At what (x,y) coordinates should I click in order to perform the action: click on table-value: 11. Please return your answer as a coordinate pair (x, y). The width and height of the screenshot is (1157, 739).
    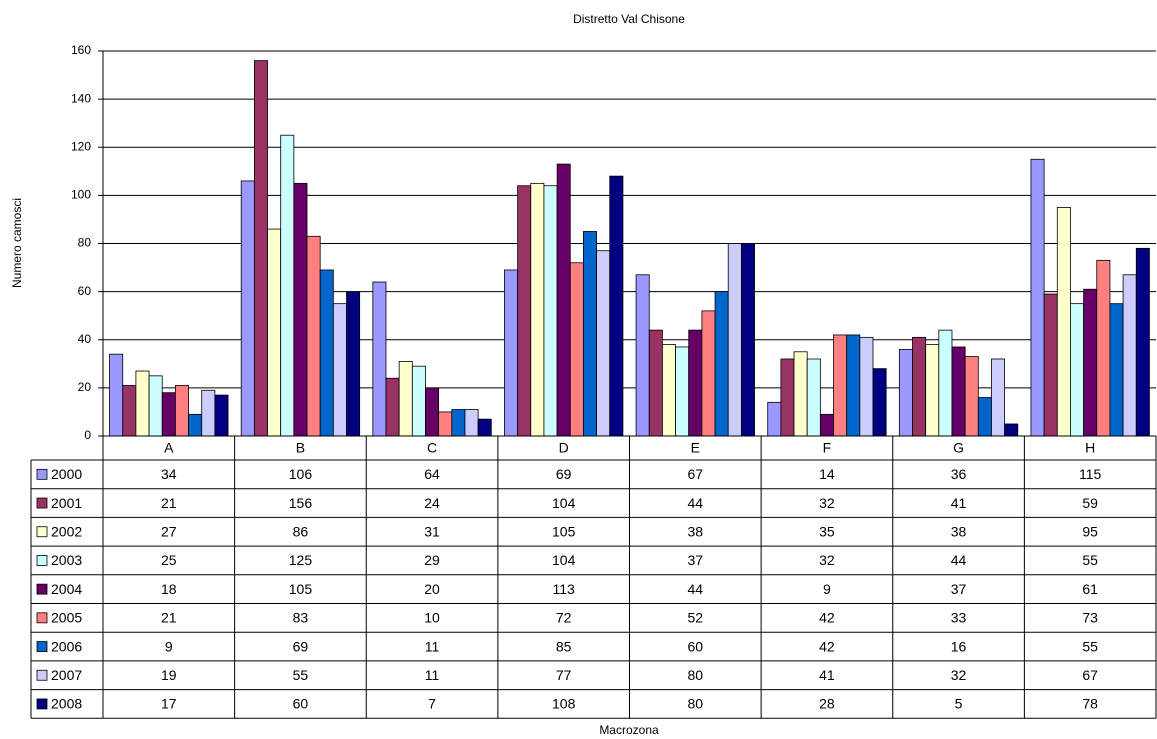
    Looking at the image, I should click on (432, 675).